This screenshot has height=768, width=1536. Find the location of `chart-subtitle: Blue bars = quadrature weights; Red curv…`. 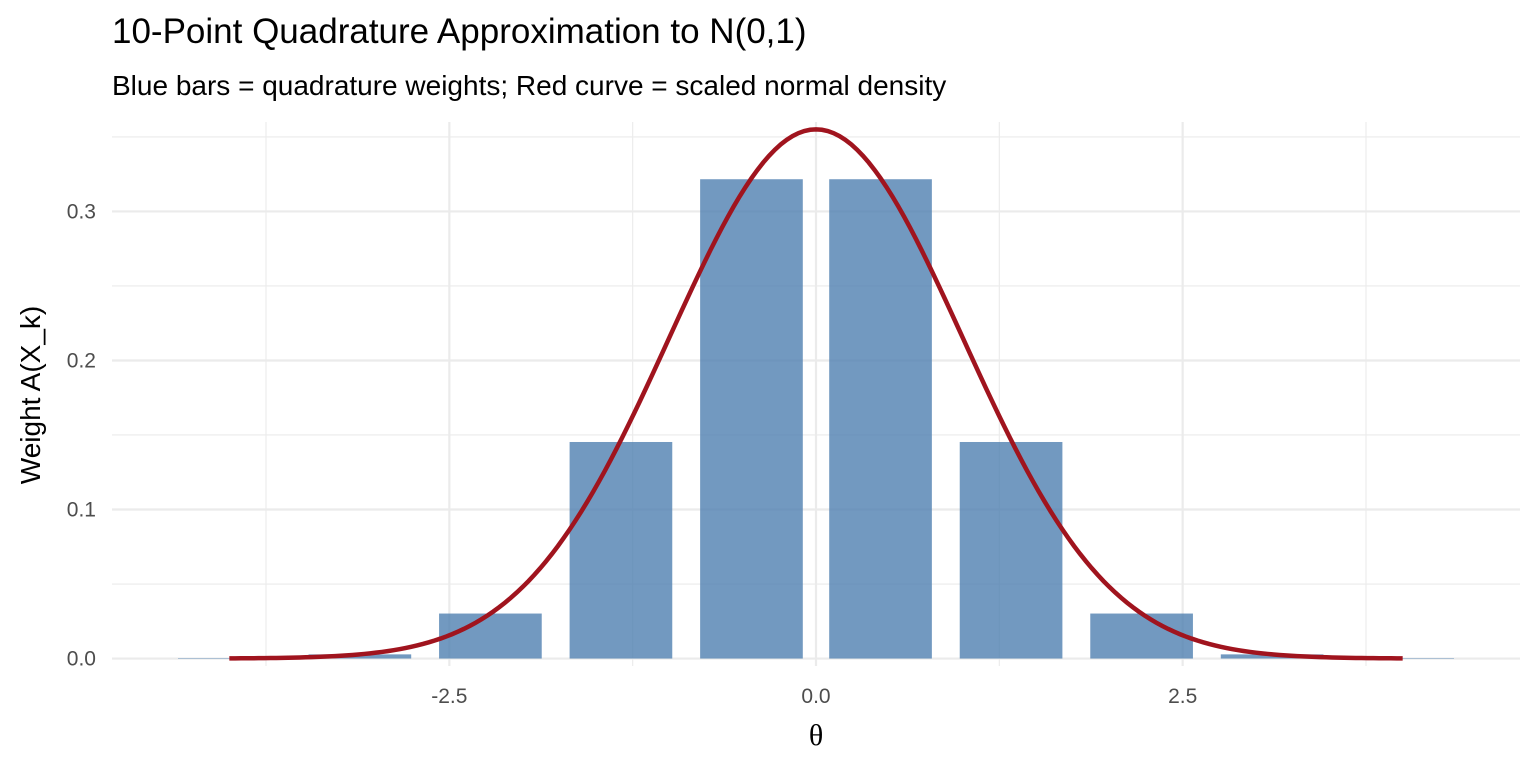

chart-subtitle: Blue bars = quadrature weights; Red curv… is located at coordinates (529, 85).